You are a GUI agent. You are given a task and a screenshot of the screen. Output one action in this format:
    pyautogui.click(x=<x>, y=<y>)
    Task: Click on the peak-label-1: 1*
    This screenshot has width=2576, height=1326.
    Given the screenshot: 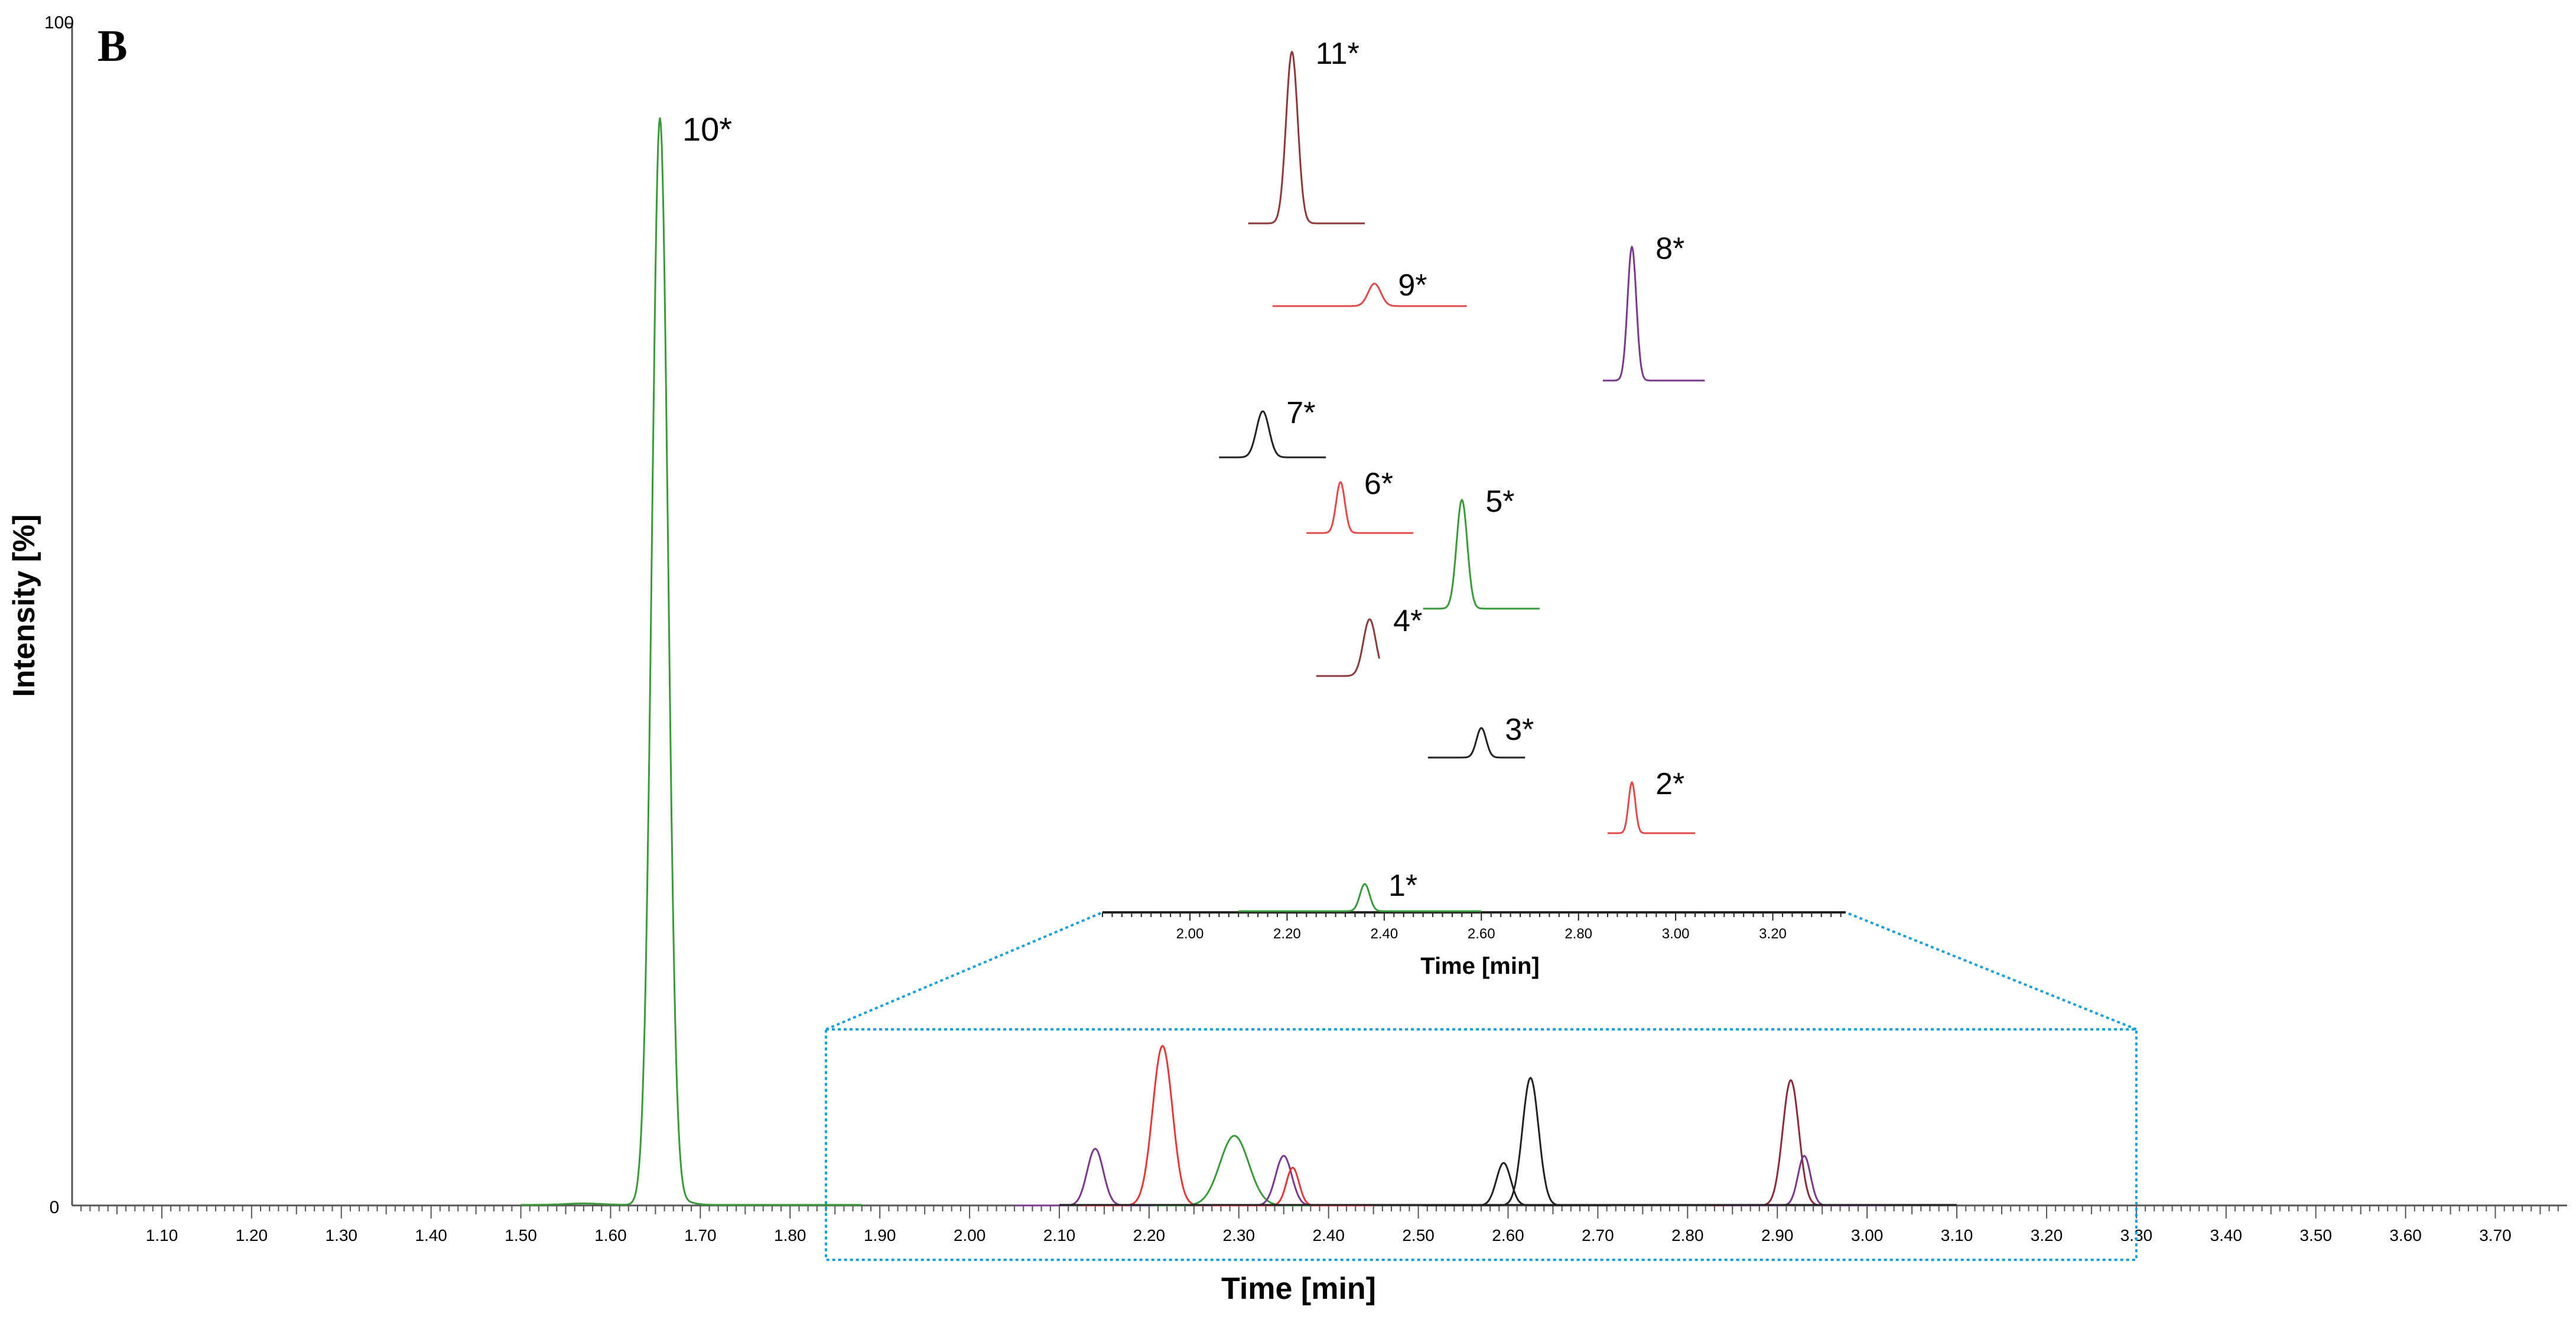 What is the action you would take?
    pyautogui.click(x=1402, y=886)
    